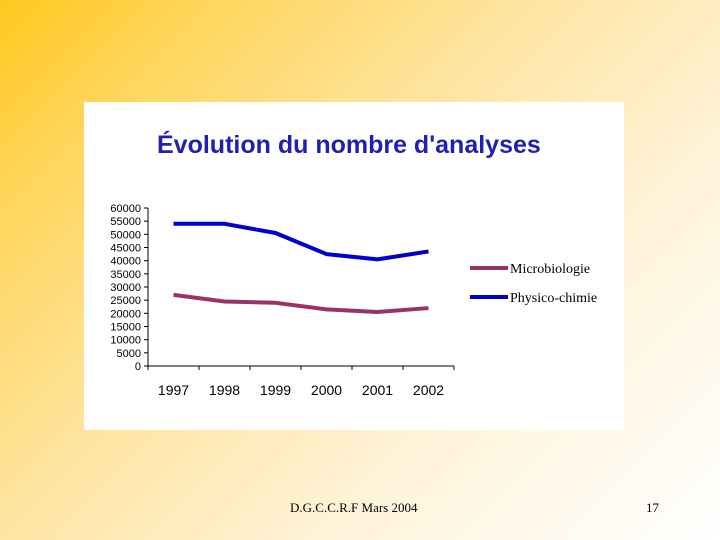 Image resolution: width=720 pixels, height=540 pixels. What do you see at coordinates (125, 328) in the screenshot?
I see `y-tick-label: 15000` at bounding box center [125, 328].